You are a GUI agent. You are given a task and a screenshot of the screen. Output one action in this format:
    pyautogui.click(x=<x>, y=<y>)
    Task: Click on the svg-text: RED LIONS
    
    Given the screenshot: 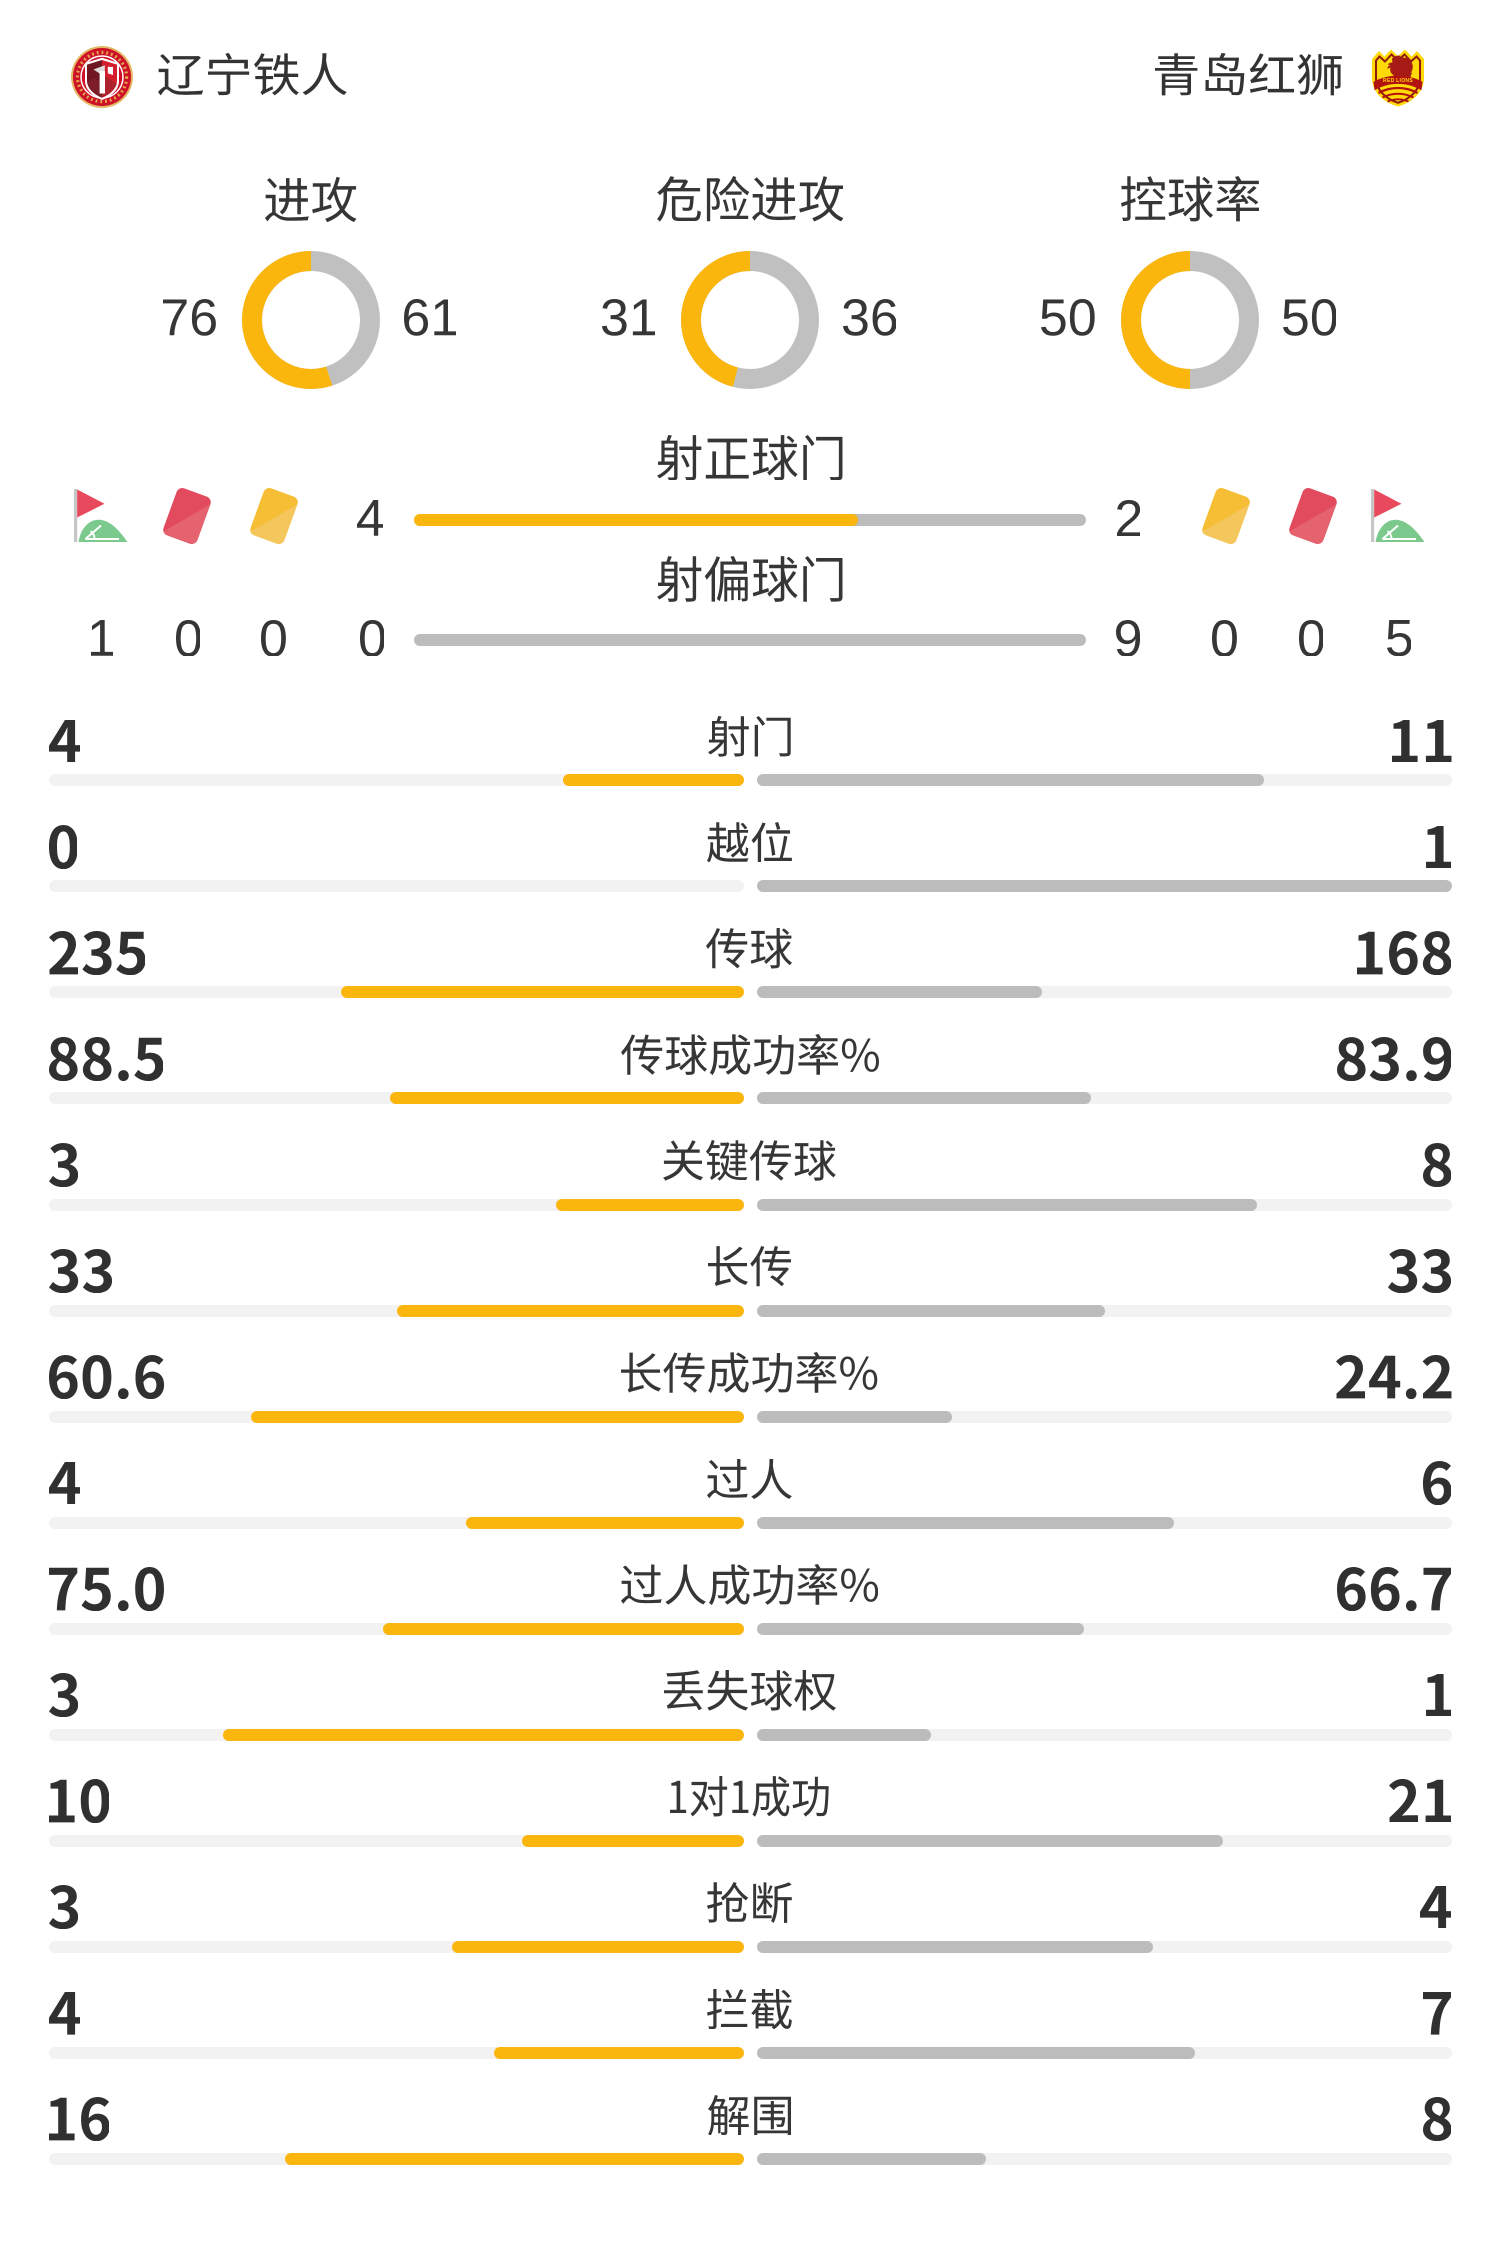 What is the action you would take?
    pyautogui.click(x=1398, y=81)
    